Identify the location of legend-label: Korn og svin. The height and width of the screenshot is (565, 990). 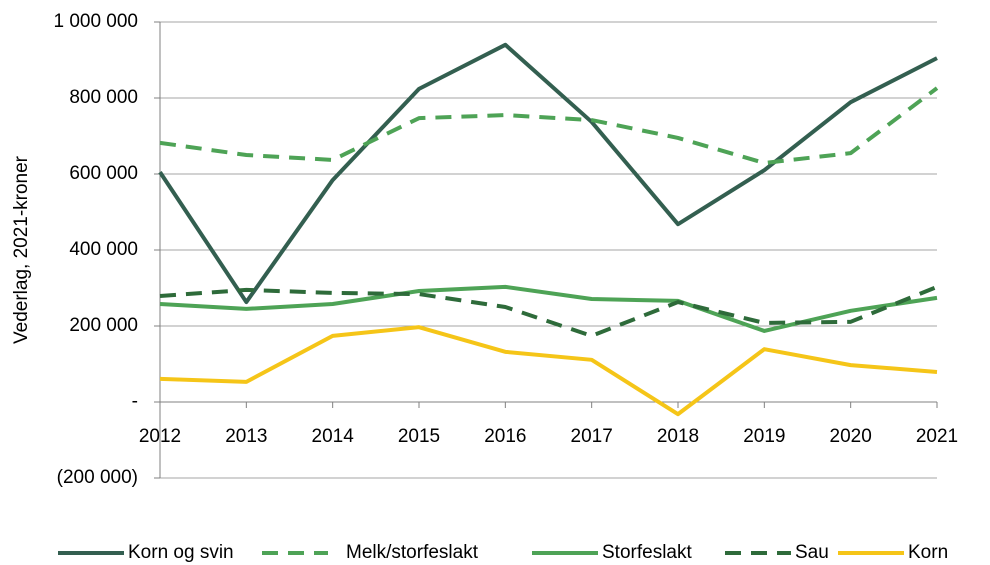
(181, 552).